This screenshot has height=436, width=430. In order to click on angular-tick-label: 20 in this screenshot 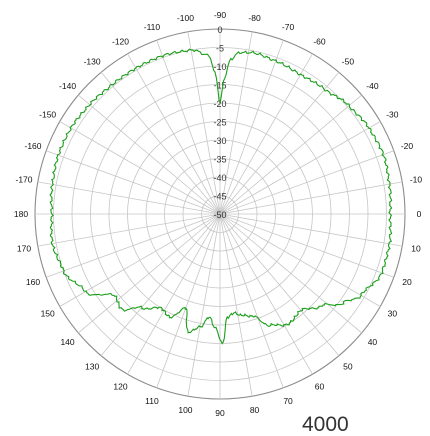, I will do `click(407, 282)`.